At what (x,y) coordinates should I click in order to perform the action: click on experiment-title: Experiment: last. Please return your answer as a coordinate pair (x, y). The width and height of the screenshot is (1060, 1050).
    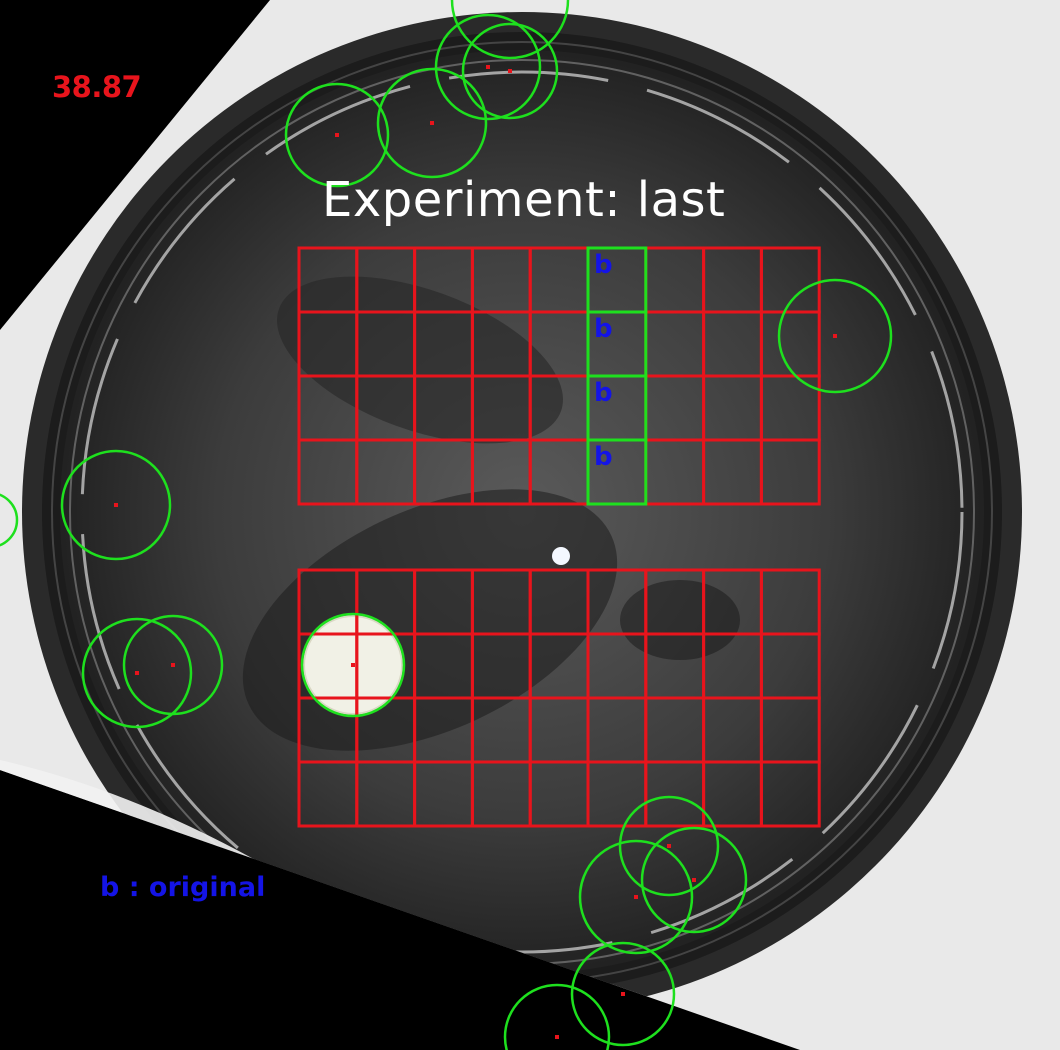
    Looking at the image, I should click on (524, 200).